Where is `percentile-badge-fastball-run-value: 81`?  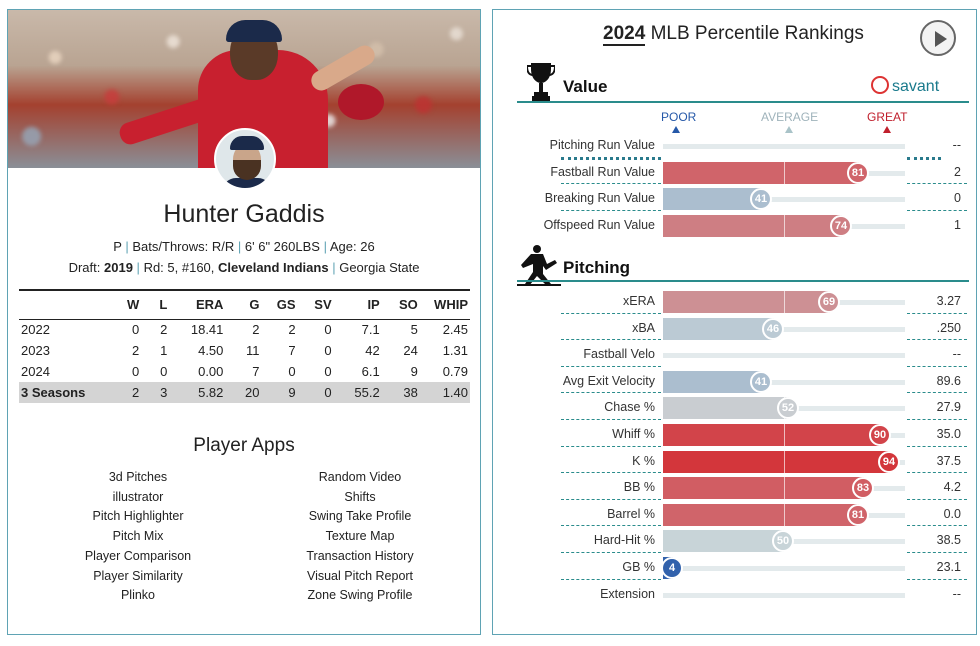 percentile-badge-fastball-run-value: 81 is located at coordinates (858, 172).